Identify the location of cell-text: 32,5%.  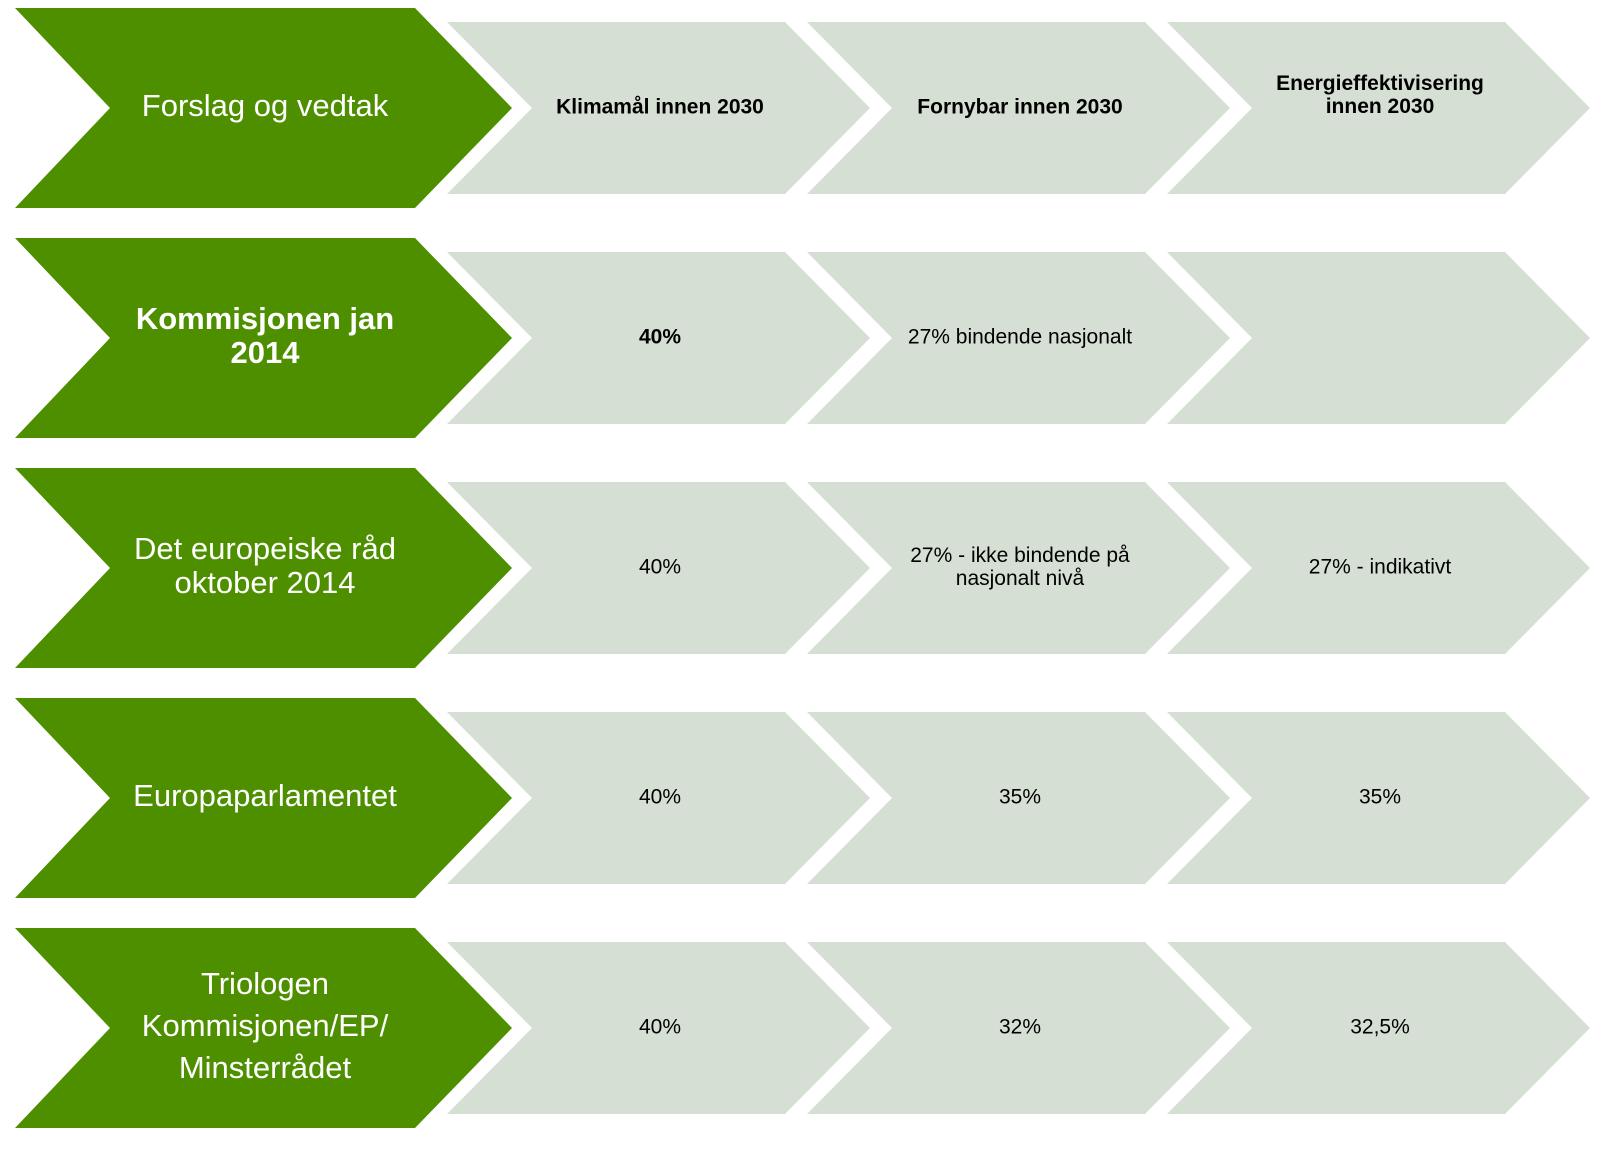
(1380, 1027).